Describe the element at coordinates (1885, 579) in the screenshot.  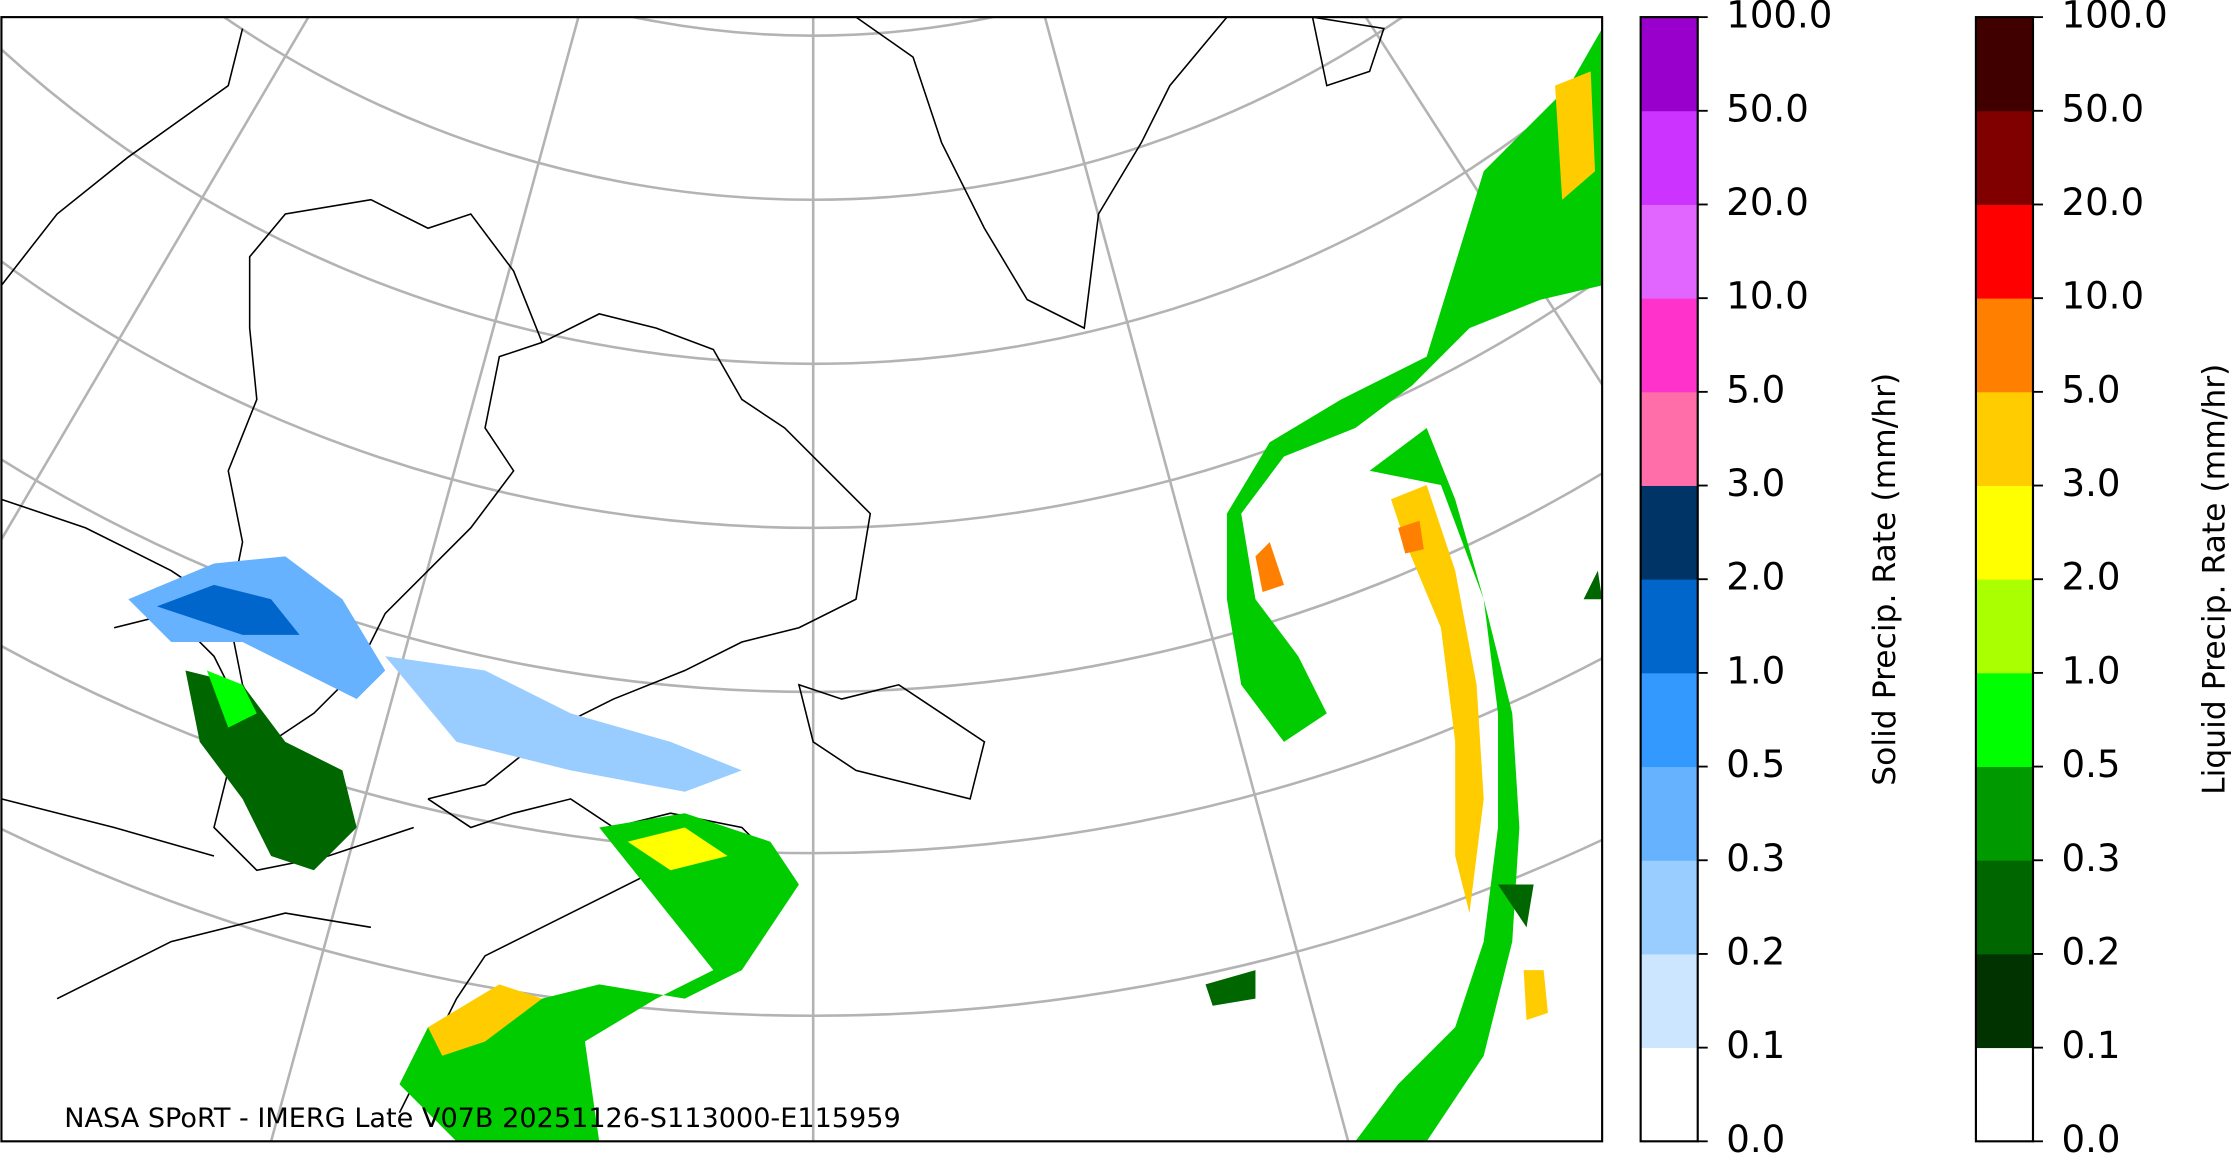
I see `colorbar-label: Solid Precip. Rate (mm/hr)` at that location.